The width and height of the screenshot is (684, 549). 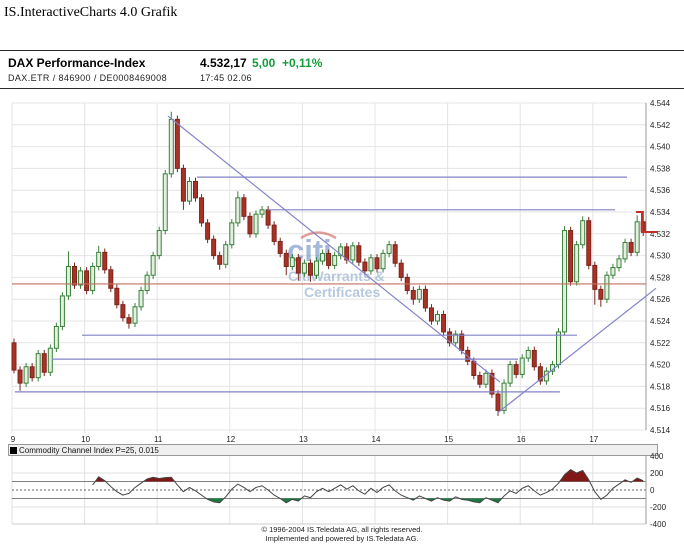 I want to click on svg-text: 4.522, so click(x=660, y=343).